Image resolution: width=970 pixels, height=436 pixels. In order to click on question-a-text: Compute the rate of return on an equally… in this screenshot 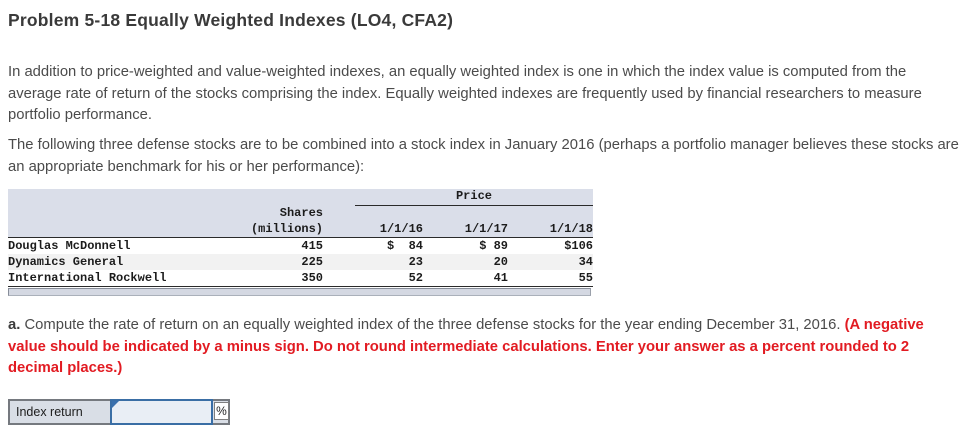, I will do `click(432, 325)`.